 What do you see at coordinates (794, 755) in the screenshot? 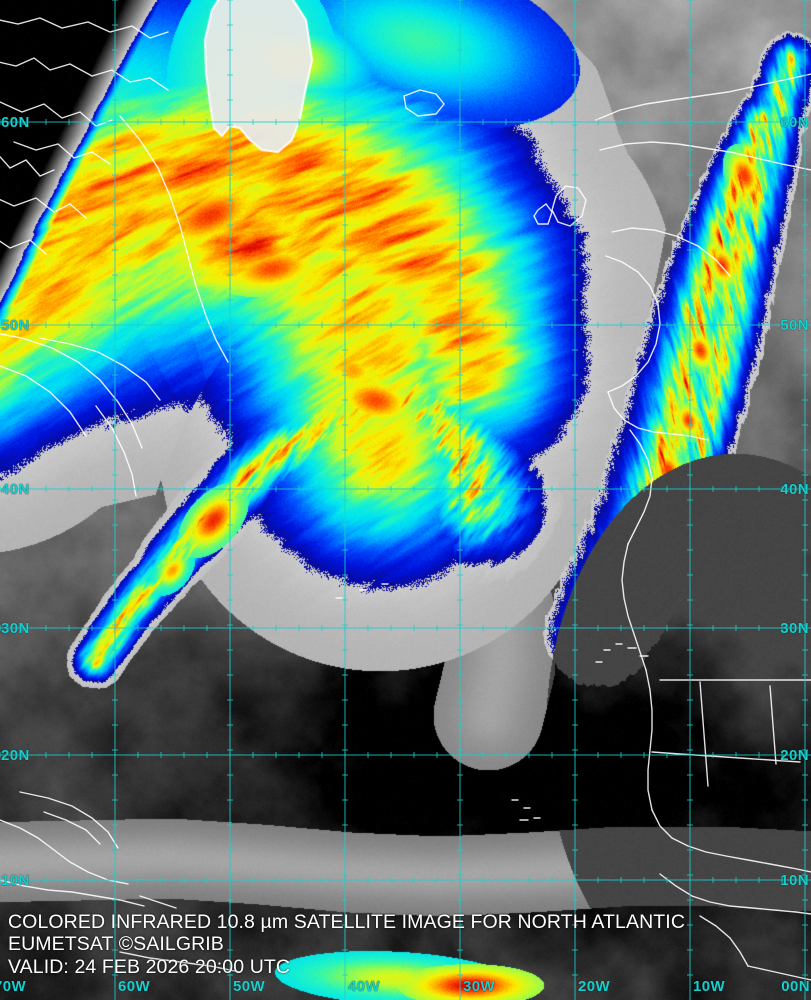
I see `latitude-label-right: 20N` at bounding box center [794, 755].